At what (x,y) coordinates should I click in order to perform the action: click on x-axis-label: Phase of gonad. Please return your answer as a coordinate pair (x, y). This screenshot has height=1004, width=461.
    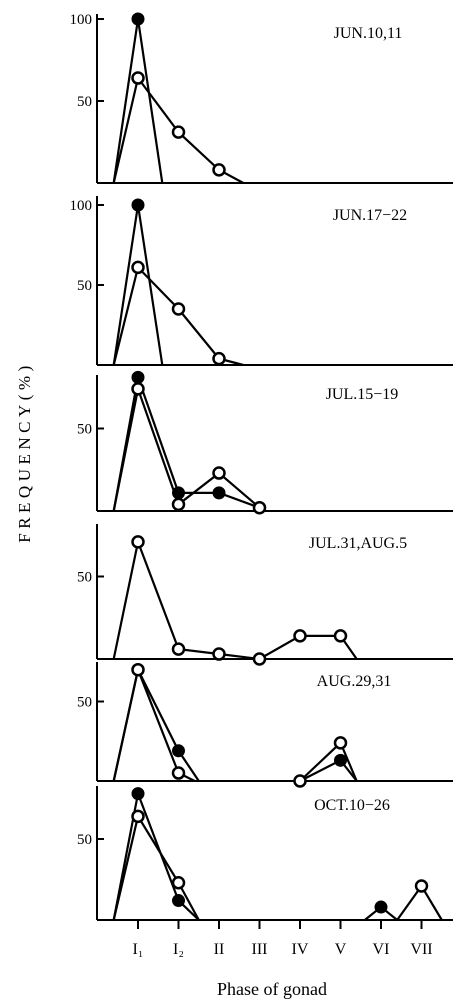
    Looking at the image, I should click on (272, 989).